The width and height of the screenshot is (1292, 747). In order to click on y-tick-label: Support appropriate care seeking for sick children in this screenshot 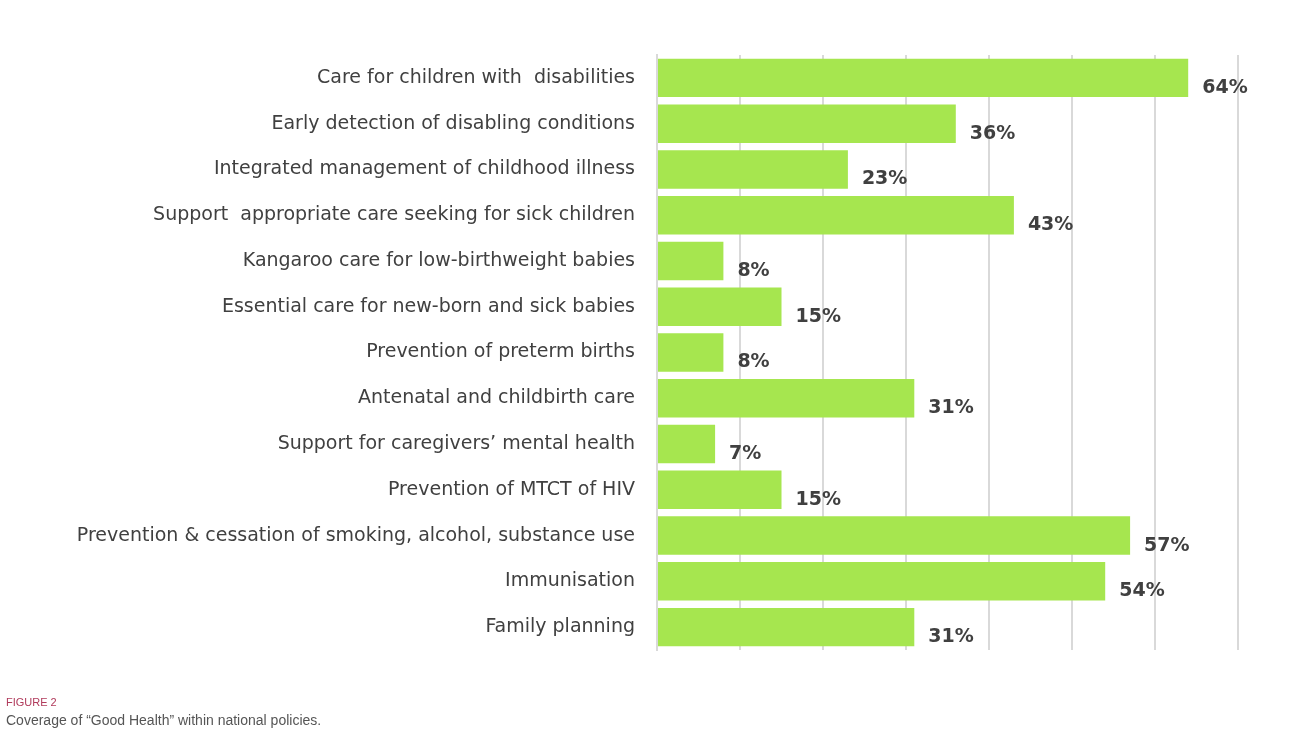, I will do `click(394, 213)`.